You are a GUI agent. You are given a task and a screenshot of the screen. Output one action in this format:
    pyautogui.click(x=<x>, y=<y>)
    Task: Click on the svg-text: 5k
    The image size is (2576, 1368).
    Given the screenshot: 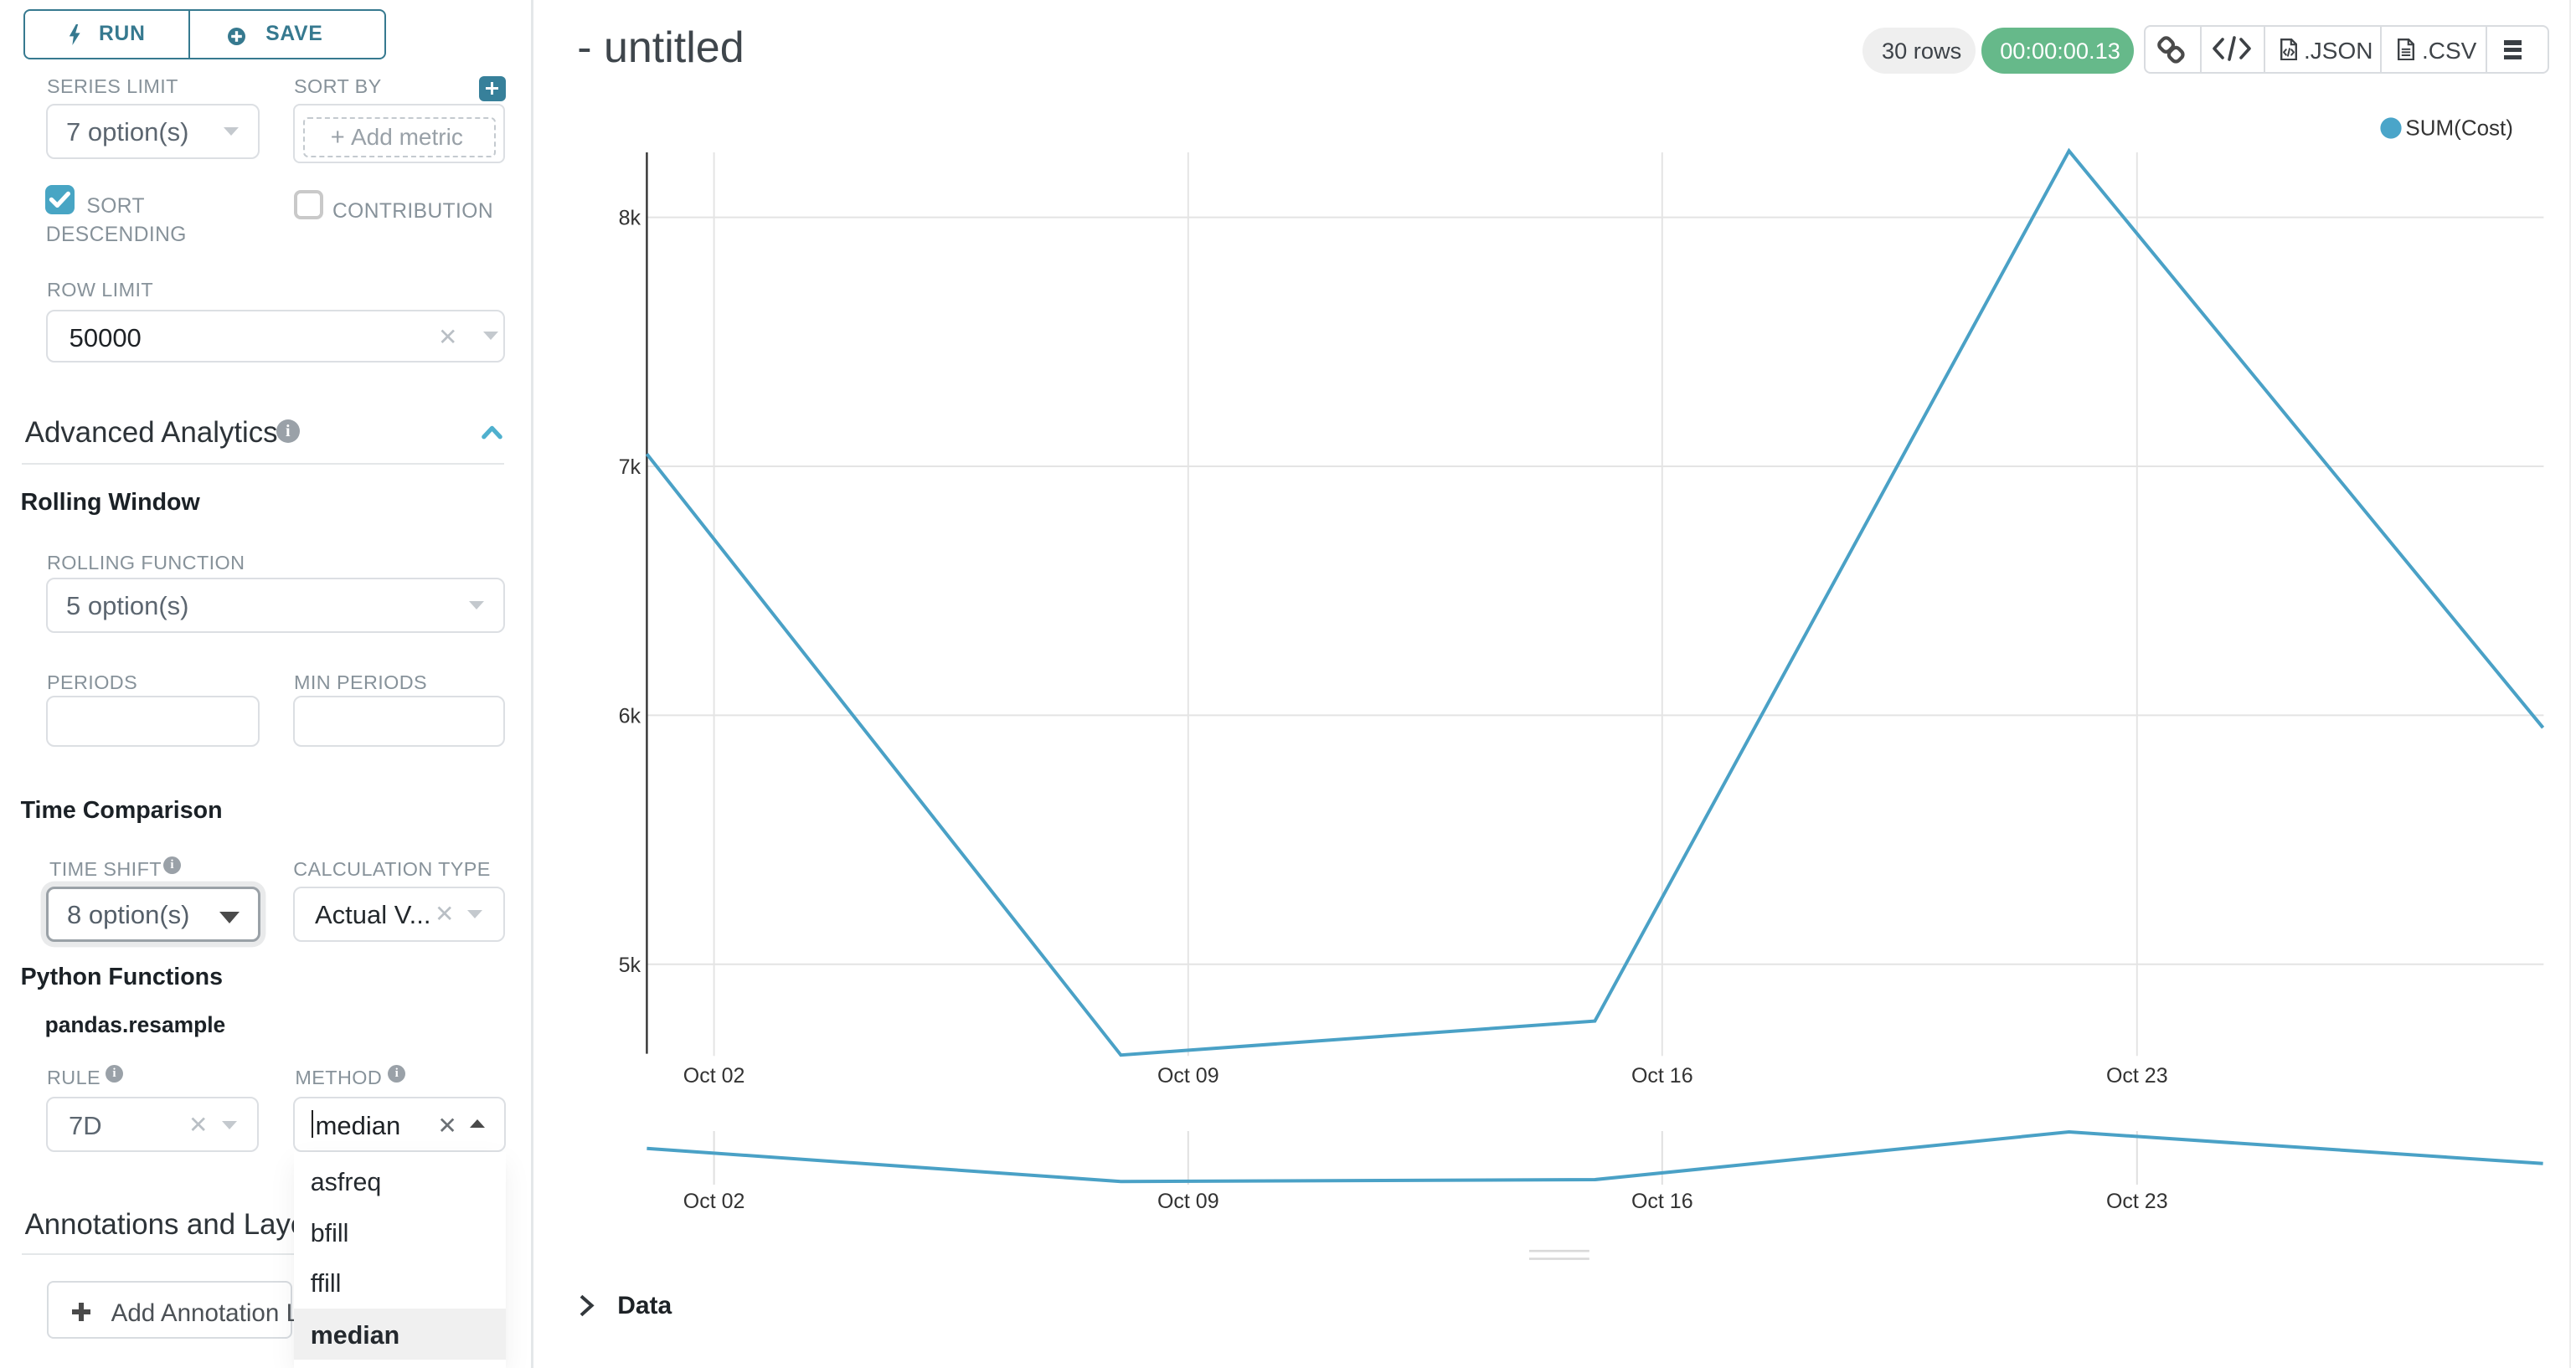 What is the action you would take?
    pyautogui.click(x=630, y=965)
    